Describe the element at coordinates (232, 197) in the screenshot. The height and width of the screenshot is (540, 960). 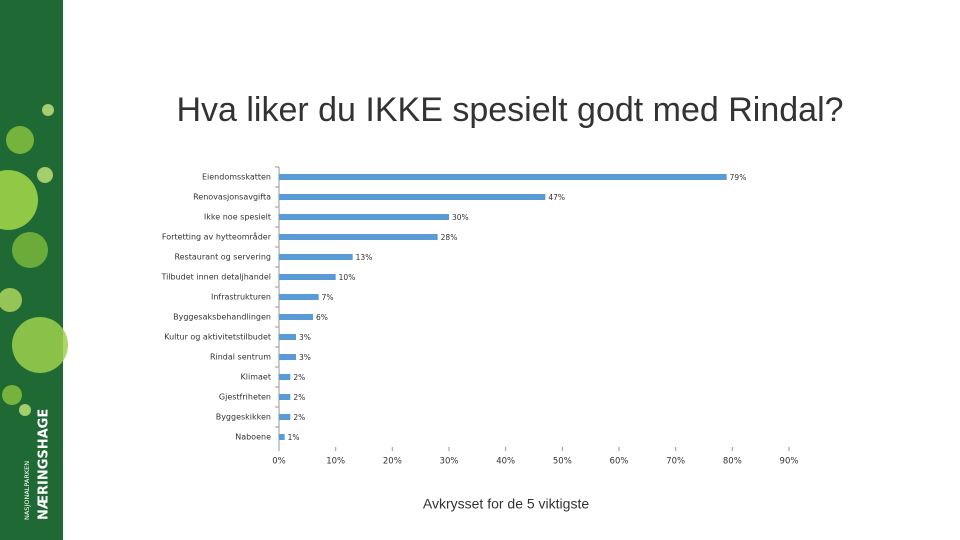
I see `y-tick-label: Renovasjonsavgifta` at that location.